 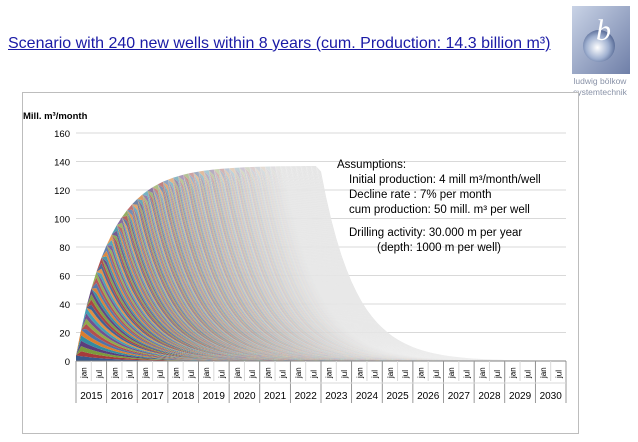 I want to click on y-tick-label: 100, so click(x=62, y=220).